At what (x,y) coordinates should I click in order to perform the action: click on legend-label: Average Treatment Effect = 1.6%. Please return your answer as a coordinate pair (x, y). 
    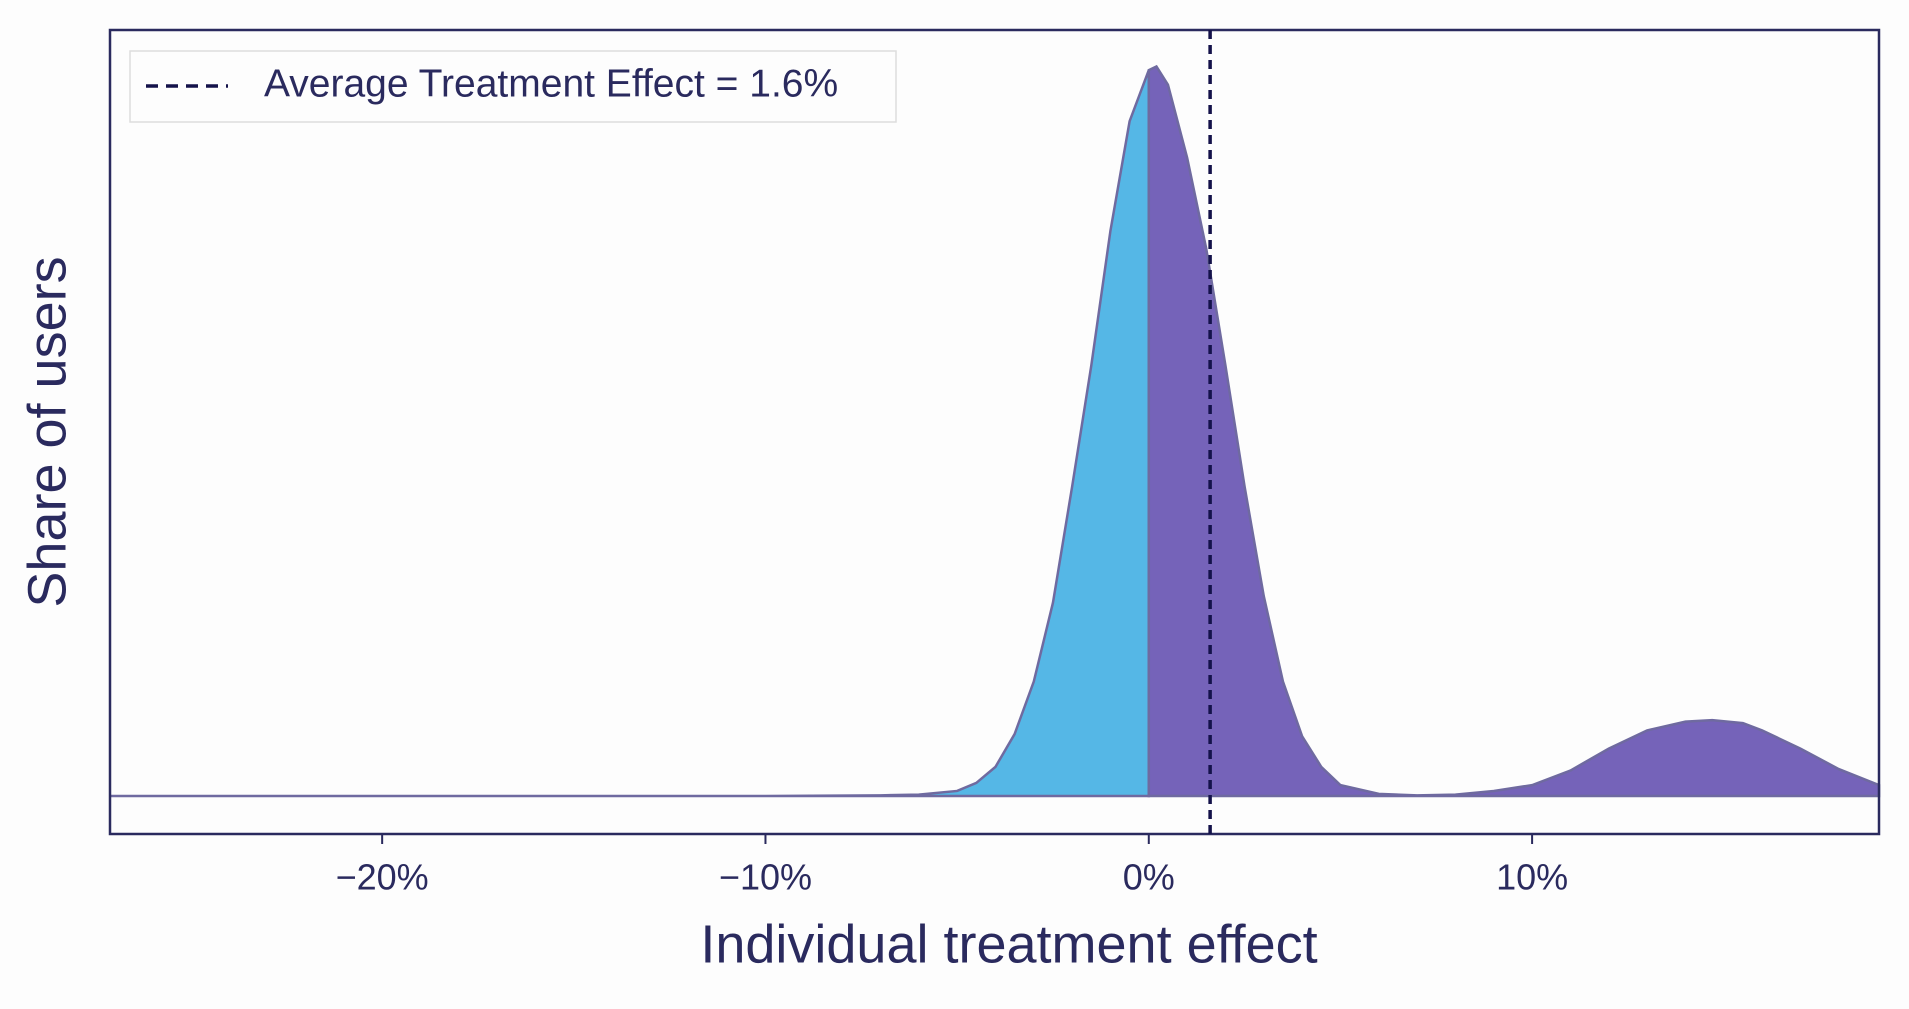
    Looking at the image, I should click on (551, 83).